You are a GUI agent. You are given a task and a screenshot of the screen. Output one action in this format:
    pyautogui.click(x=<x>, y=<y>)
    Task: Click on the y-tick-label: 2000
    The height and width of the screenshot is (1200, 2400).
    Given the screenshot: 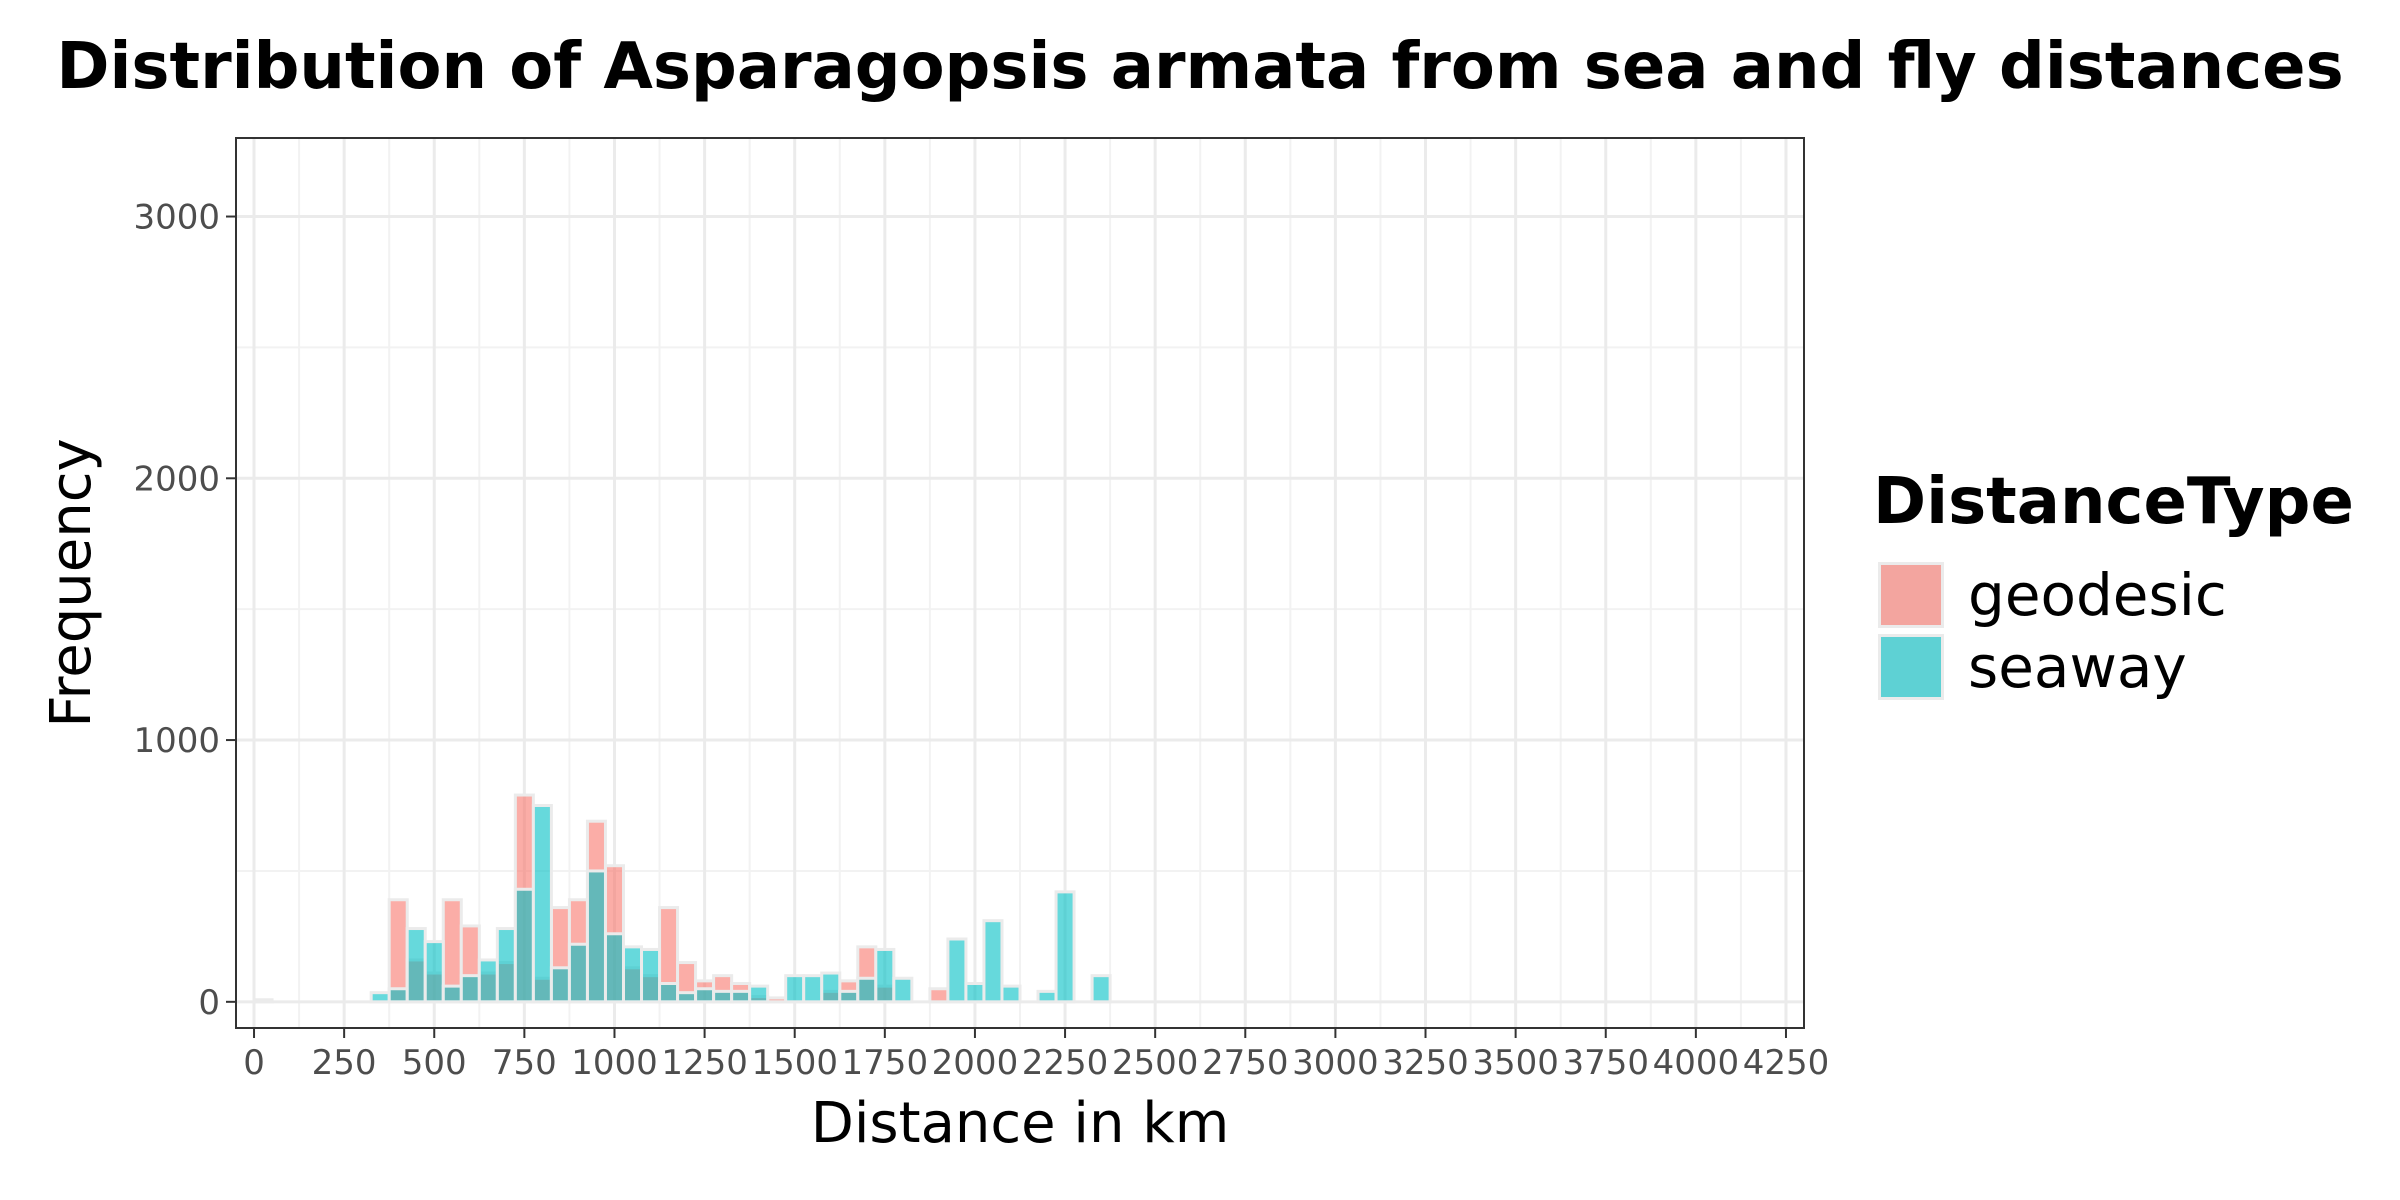 What is the action you would take?
    pyautogui.click(x=176, y=479)
    